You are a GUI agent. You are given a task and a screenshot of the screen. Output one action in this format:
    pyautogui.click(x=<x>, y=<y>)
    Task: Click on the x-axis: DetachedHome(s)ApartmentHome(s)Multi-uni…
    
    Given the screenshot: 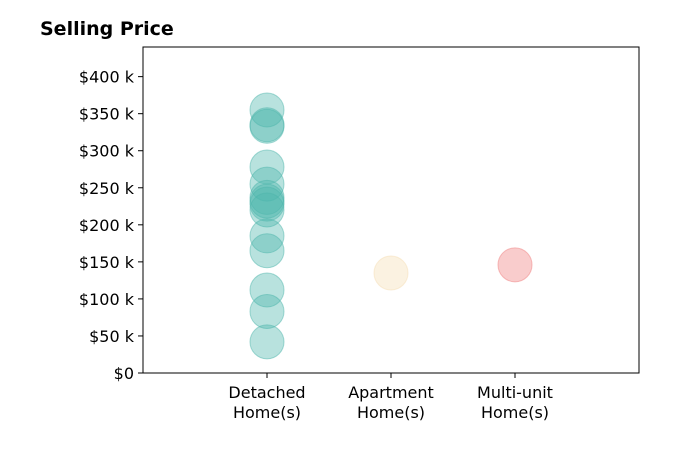 What is the action you would take?
    pyautogui.click(x=390, y=397)
    